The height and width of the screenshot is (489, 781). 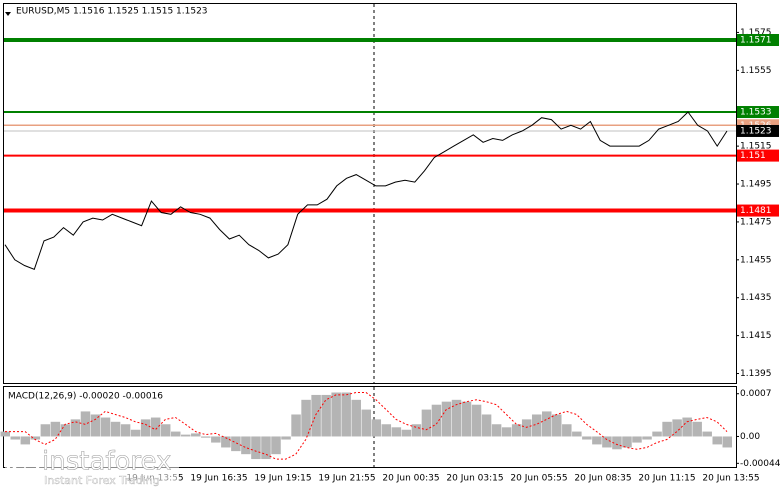 What do you see at coordinates (474, 479) in the screenshot?
I see `x-tick-label: 20 Jun 03:15` at bounding box center [474, 479].